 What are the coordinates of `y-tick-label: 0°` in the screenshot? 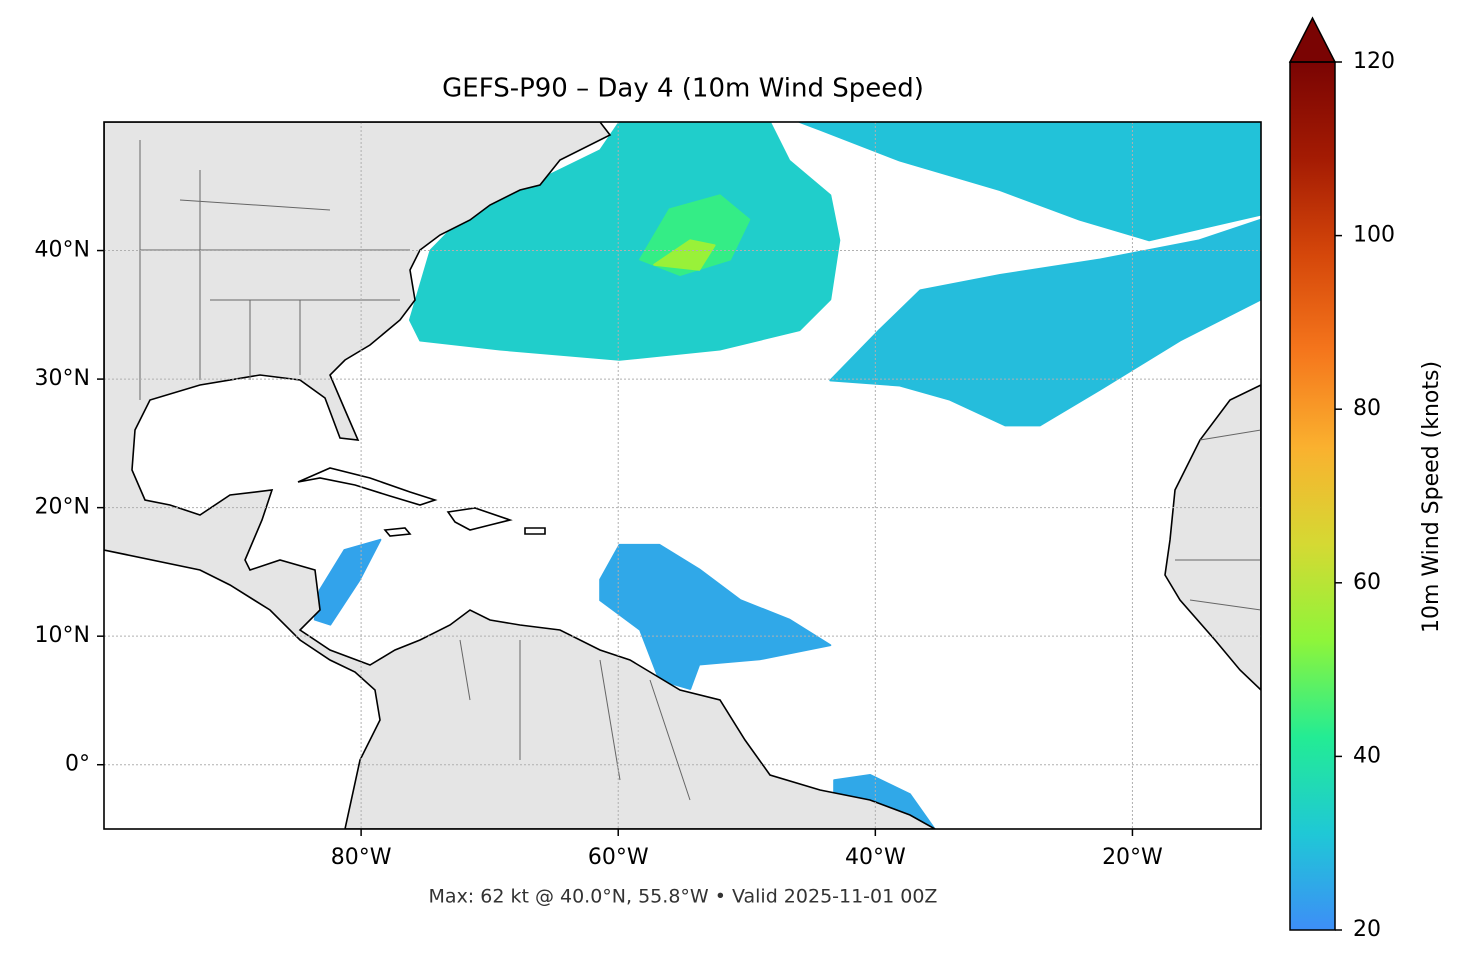 It's located at (77, 764).